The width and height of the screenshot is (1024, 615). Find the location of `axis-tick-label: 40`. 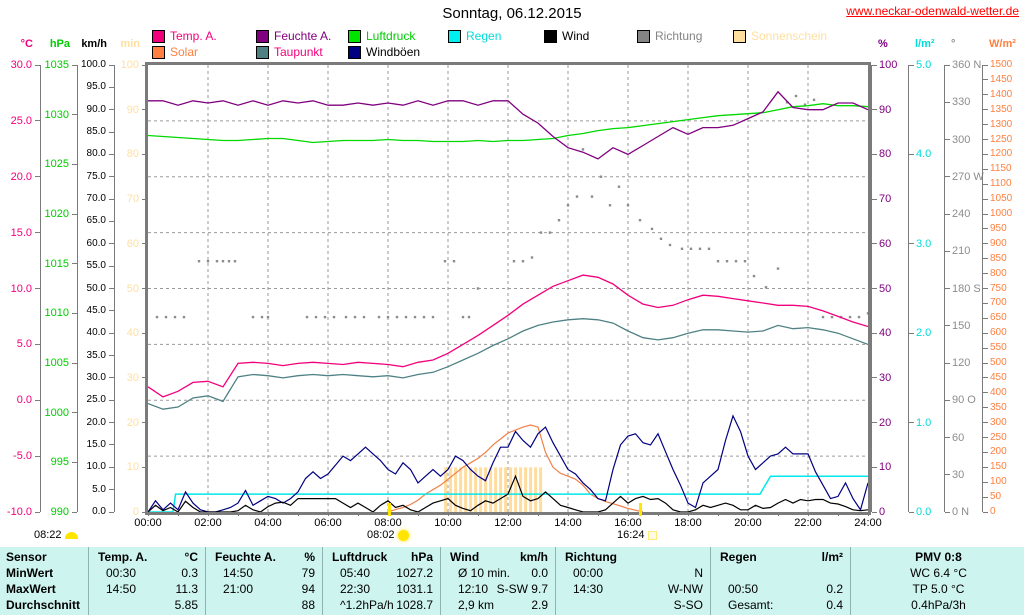

axis-tick-label: 40 is located at coordinates (132, 333).